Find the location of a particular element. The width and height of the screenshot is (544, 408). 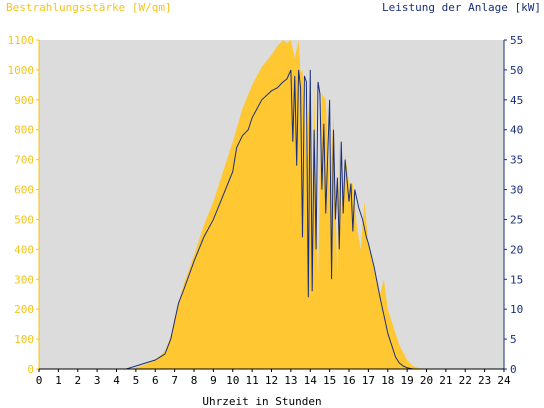

left-tick-label: 0 is located at coordinates (30, 369).